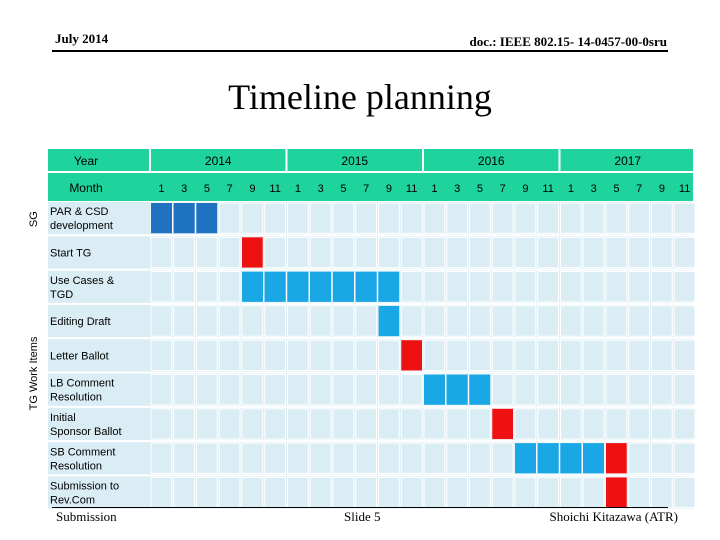  What do you see at coordinates (34, 219) in the screenshot?
I see `group-label-sg: SG` at bounding box center [34, 219].